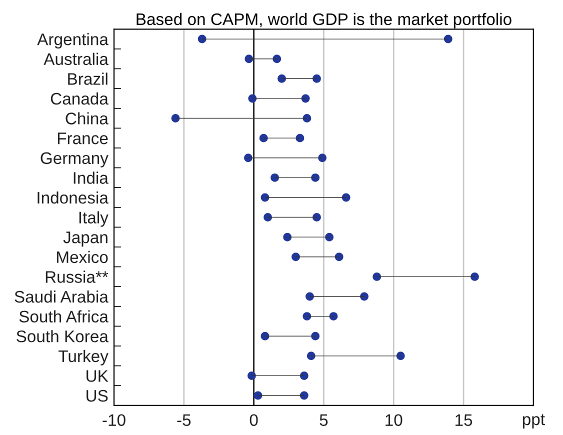  I want to click on y-tick-label: US, so click(97, 396).